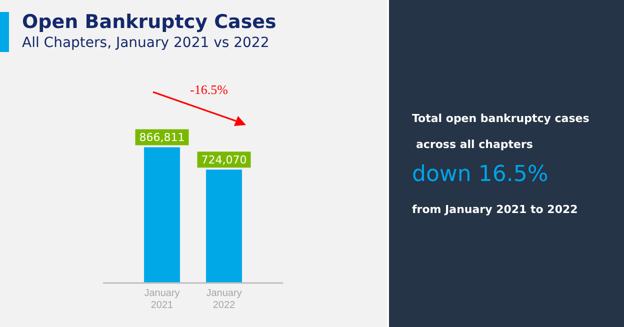 The image size is (624, 327). What do you see at coordinates (209, 90) in the screenshot?
I see `text: -16.5%` at bounding box center [209, 90].